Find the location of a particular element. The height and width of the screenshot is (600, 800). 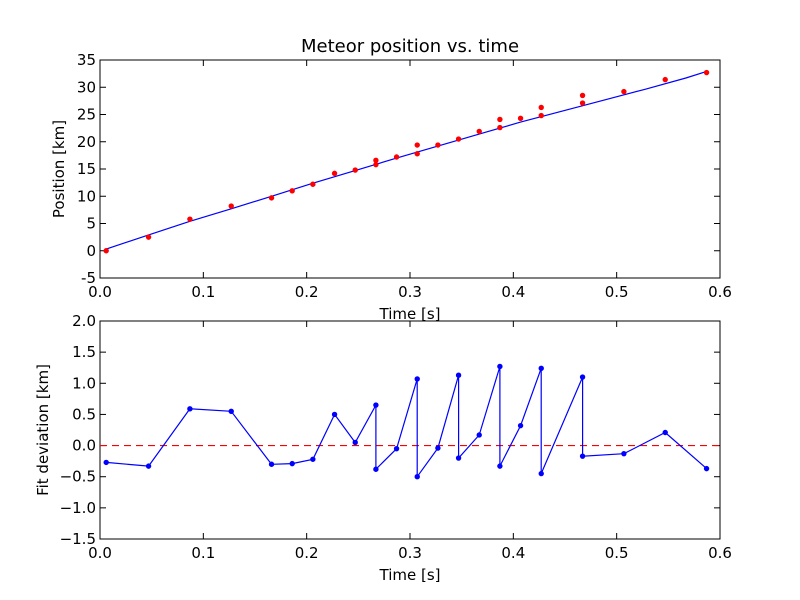

deviation-y-tick-label: −0.5 is located at coordinates (78, 477).